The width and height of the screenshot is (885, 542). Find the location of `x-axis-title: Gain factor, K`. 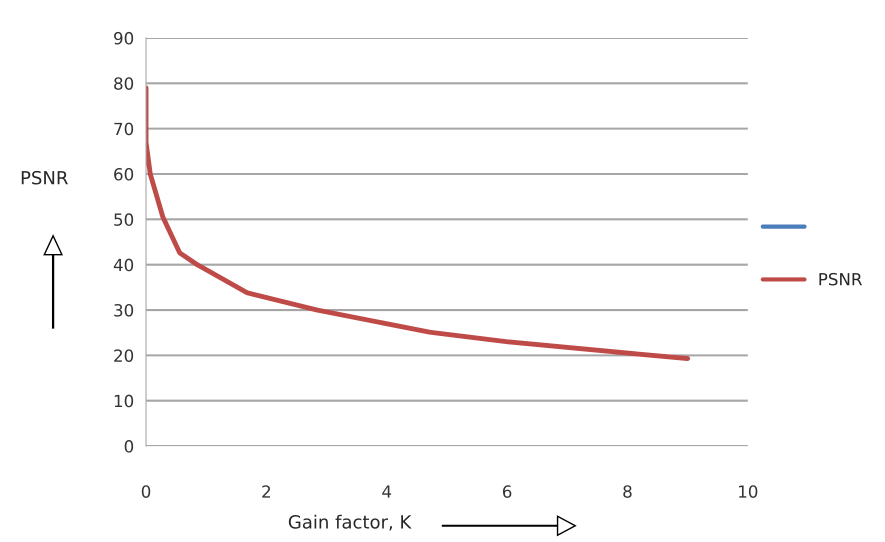

x-axis-title: Gain factor, K is located at coordinates (350, 522).